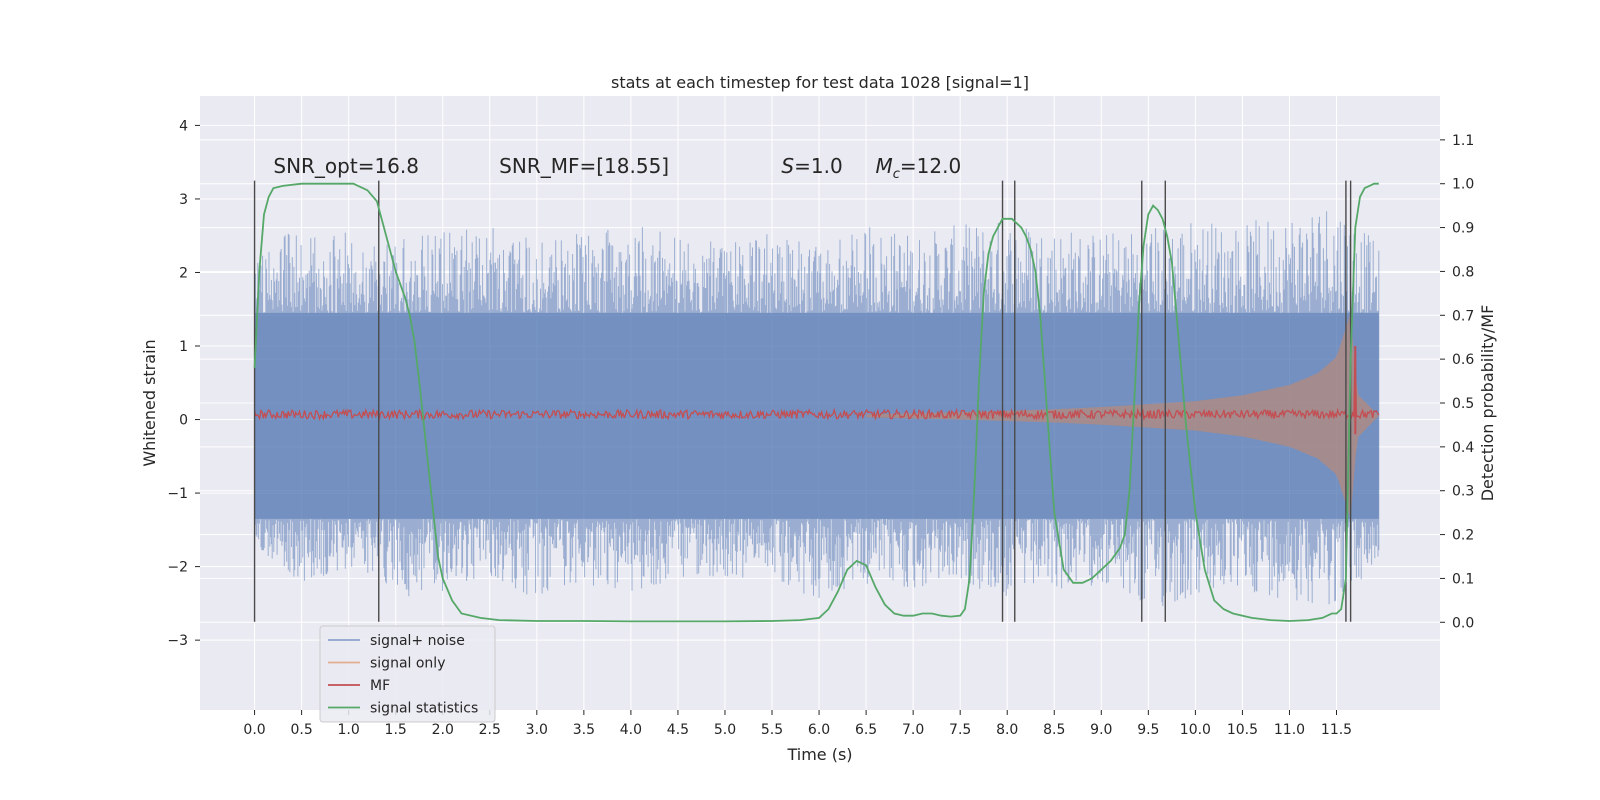 This screenshot has height=800, width=1600. What do you see at coordinates (183, 273) in the screenshot?
I see `y-tick-label: 2` at bounding box center [183, 273].